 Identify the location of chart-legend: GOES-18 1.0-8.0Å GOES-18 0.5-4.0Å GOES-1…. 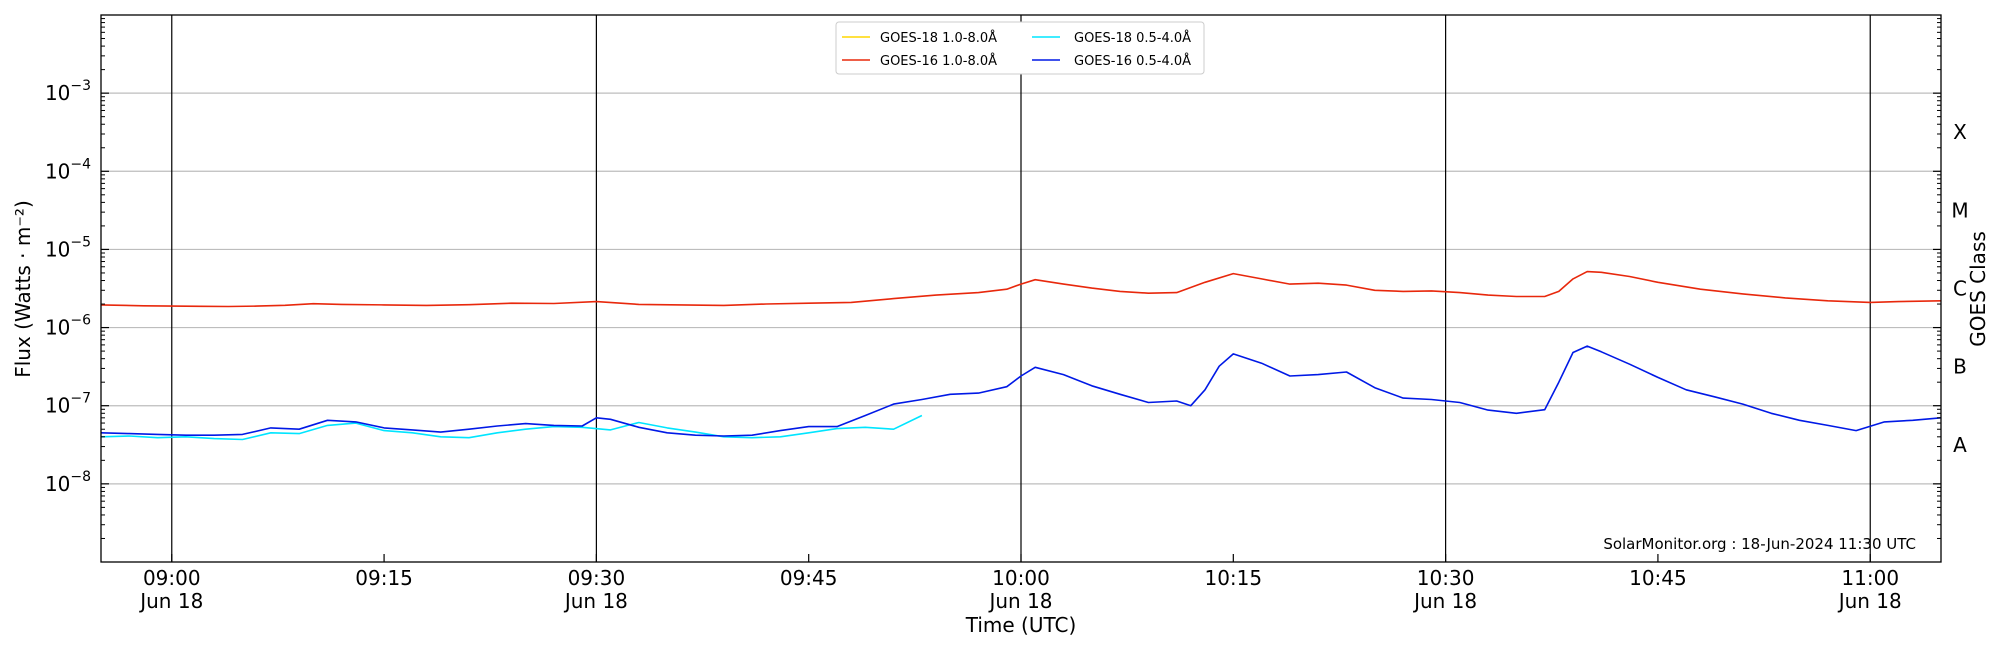
(1020, 48).